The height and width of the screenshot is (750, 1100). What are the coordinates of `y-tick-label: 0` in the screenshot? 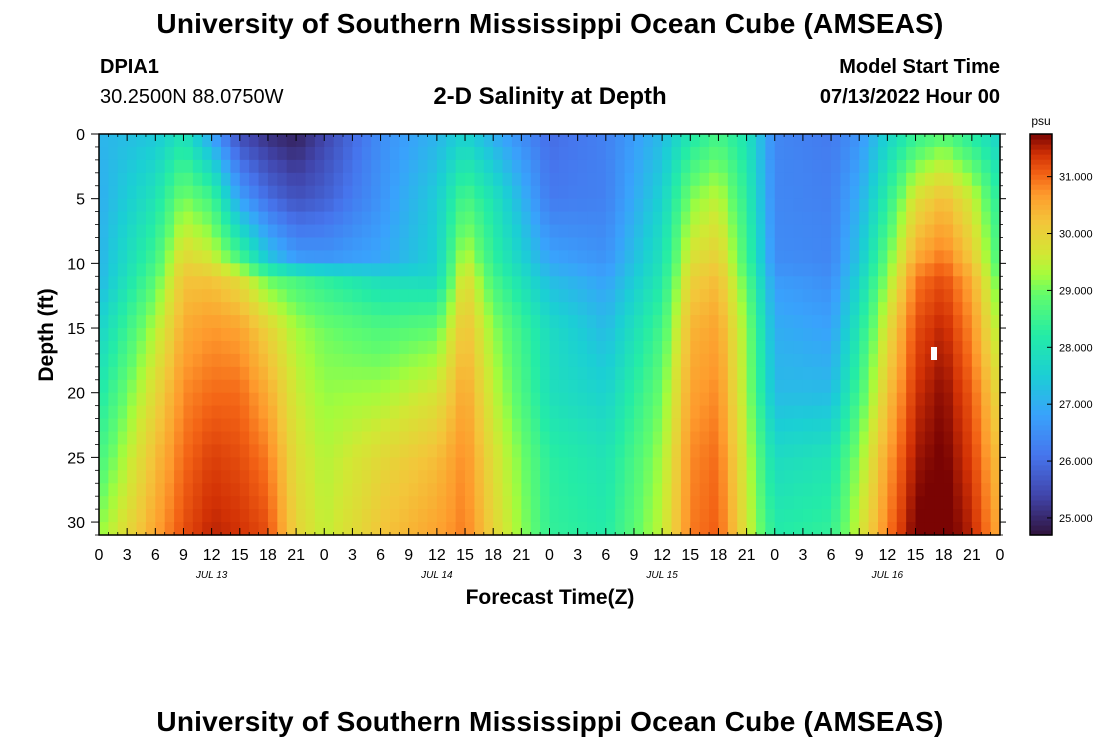 It's located at (80, 135).